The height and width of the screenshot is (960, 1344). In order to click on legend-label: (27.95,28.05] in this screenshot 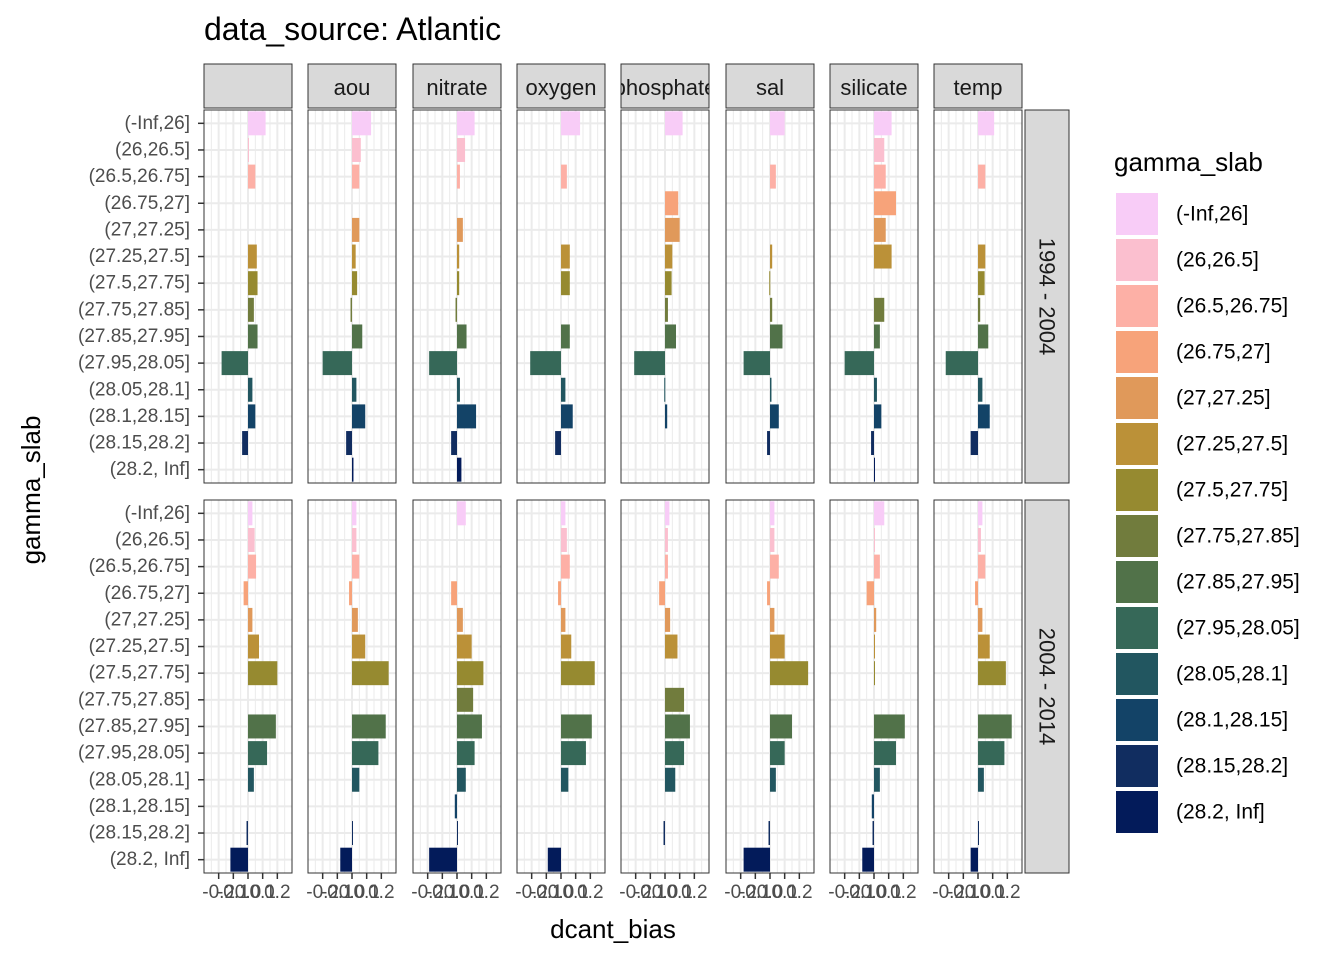, I will do `click(1238, 628)`.